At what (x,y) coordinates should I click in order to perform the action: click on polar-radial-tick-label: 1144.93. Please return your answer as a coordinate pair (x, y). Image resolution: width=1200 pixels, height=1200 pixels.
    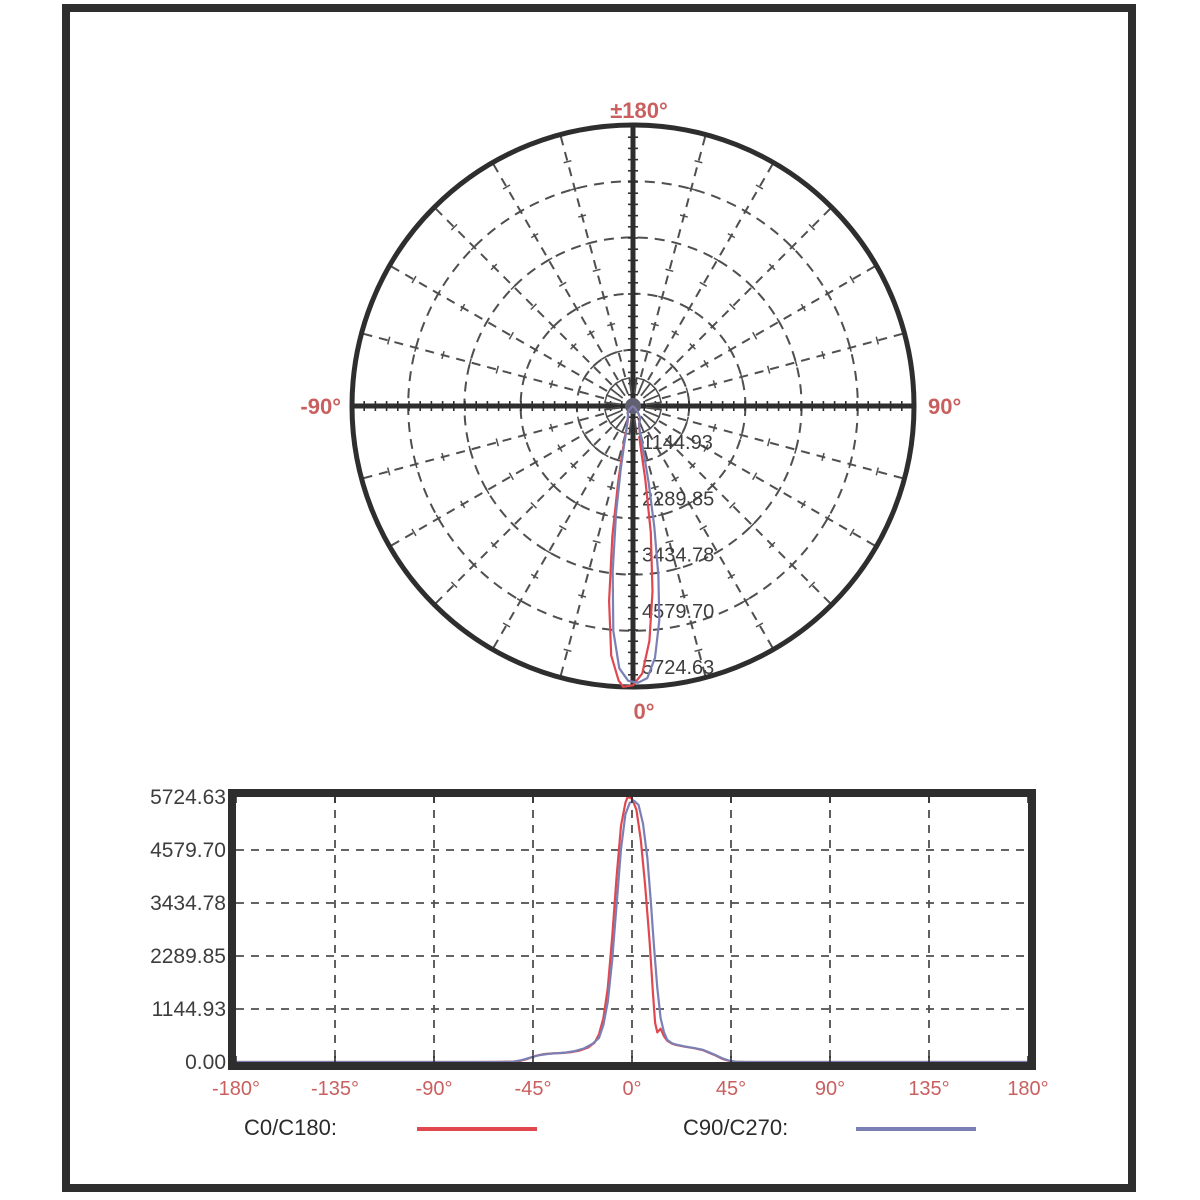
    Looking at the image, I should click on (677, 443).